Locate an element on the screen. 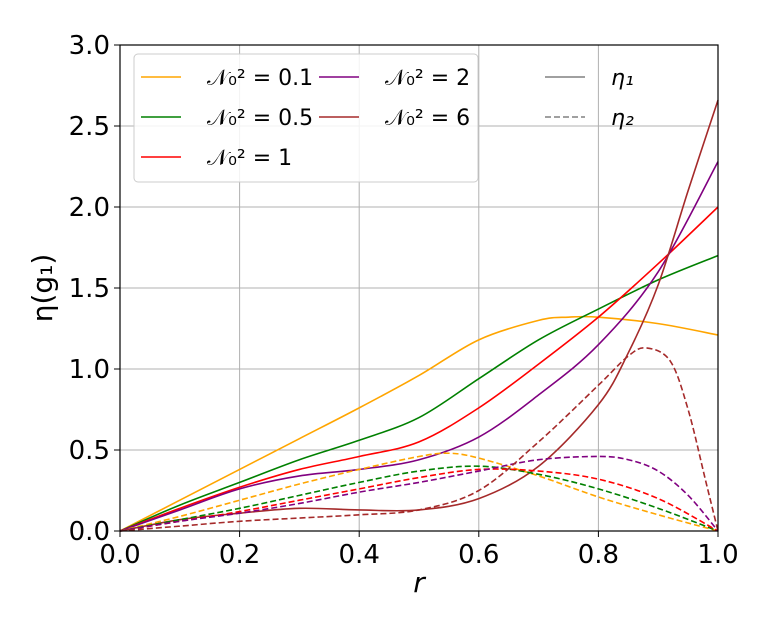 The width and height of the screenshot is (773, 633). y-tick-label: 0.0 is located at coordinates (89, 532).